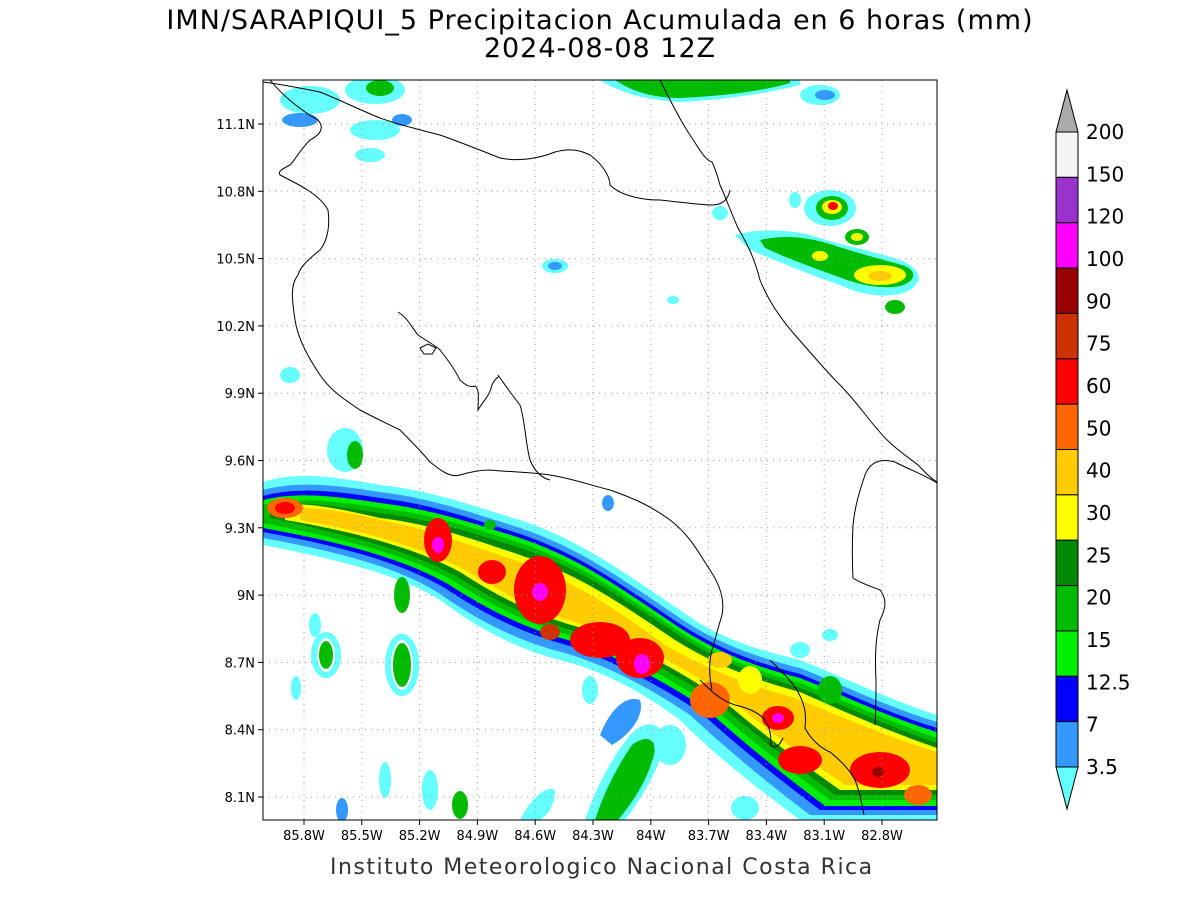 This screenshot has height=900, width=1200. Describe the element at coordinates (474, 396) in the screenshot. I see `nicoya-gulf` at that location.